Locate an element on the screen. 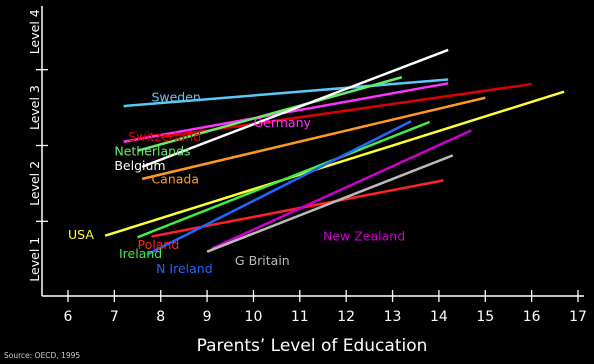  series-label-g-britain: G Britain is located at coordinates (262, 260).